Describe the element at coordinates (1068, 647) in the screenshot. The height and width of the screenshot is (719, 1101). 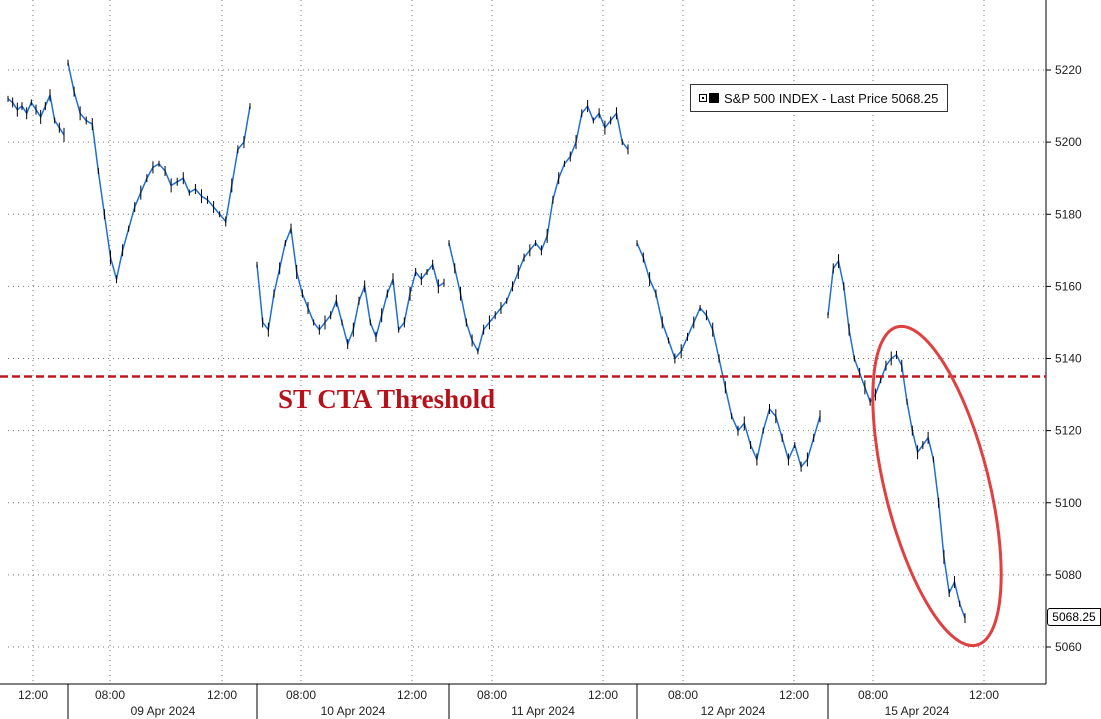
I see `y-tick-label: 5060` at that location.